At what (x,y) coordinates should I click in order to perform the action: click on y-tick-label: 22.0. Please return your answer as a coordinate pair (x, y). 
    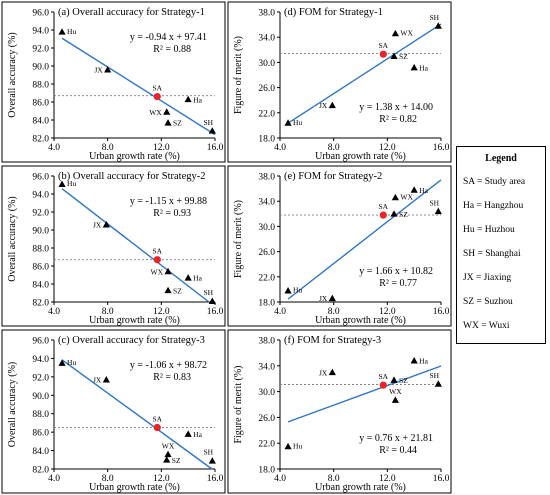
    Looking at the image, I should click on (266, 114).